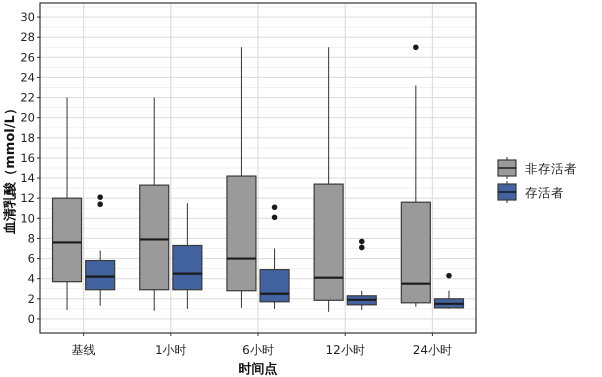 The width and height of the screenshot is (602, 377). I want to click on x-axis-title: 时间点, so click(258, 369).